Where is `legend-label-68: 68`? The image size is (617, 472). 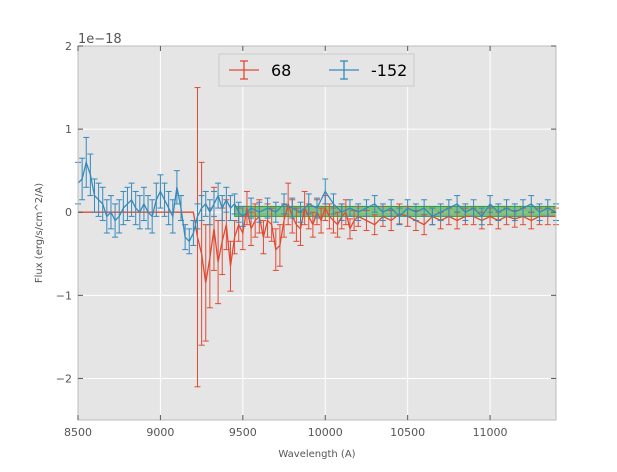 legend-label-68: 68 is located at coordinates (281, 70).